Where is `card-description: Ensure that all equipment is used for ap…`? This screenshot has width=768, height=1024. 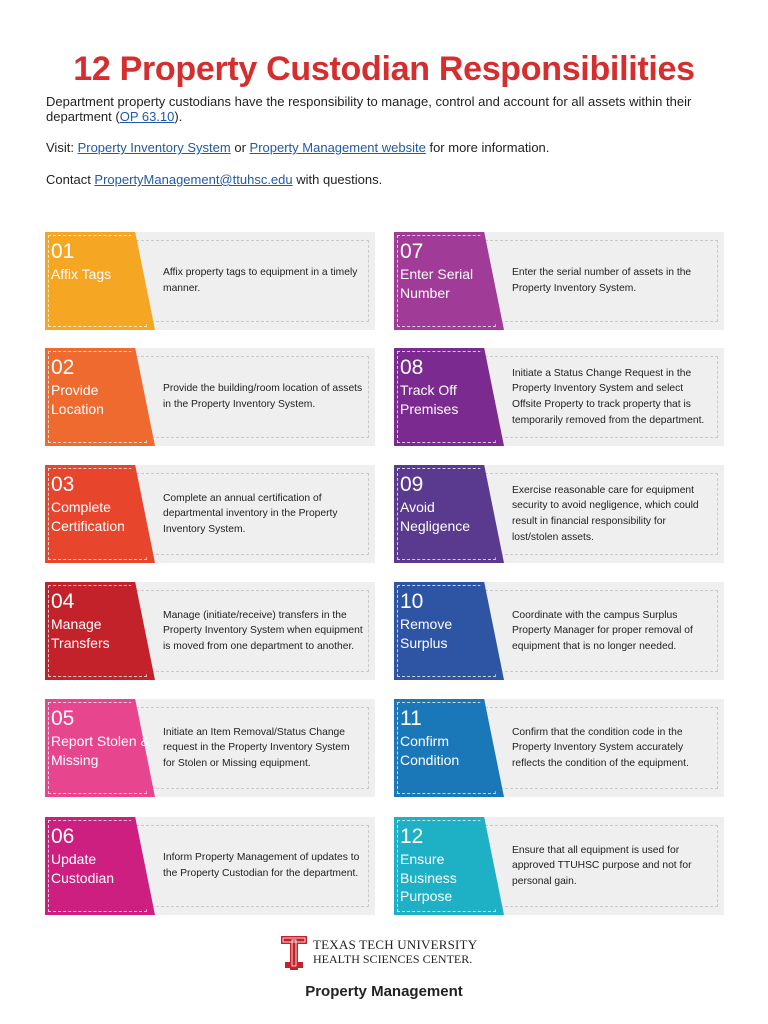 card-description: Ensure that all equipment is used for ap… is located at coordinates (602, 865).